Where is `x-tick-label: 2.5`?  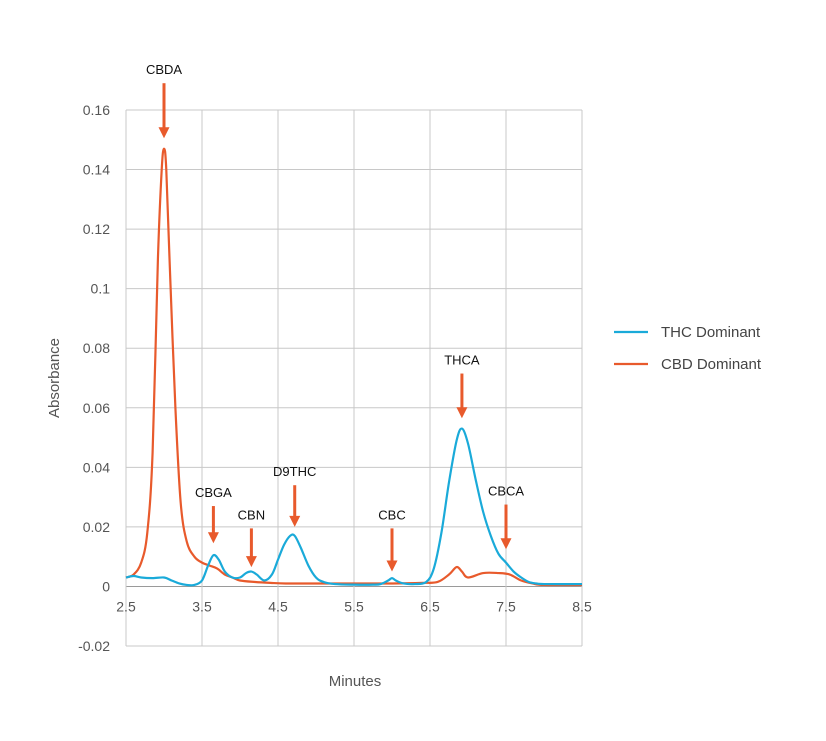 x-tick-label: 2.5 is located at coordinates (126, 606).